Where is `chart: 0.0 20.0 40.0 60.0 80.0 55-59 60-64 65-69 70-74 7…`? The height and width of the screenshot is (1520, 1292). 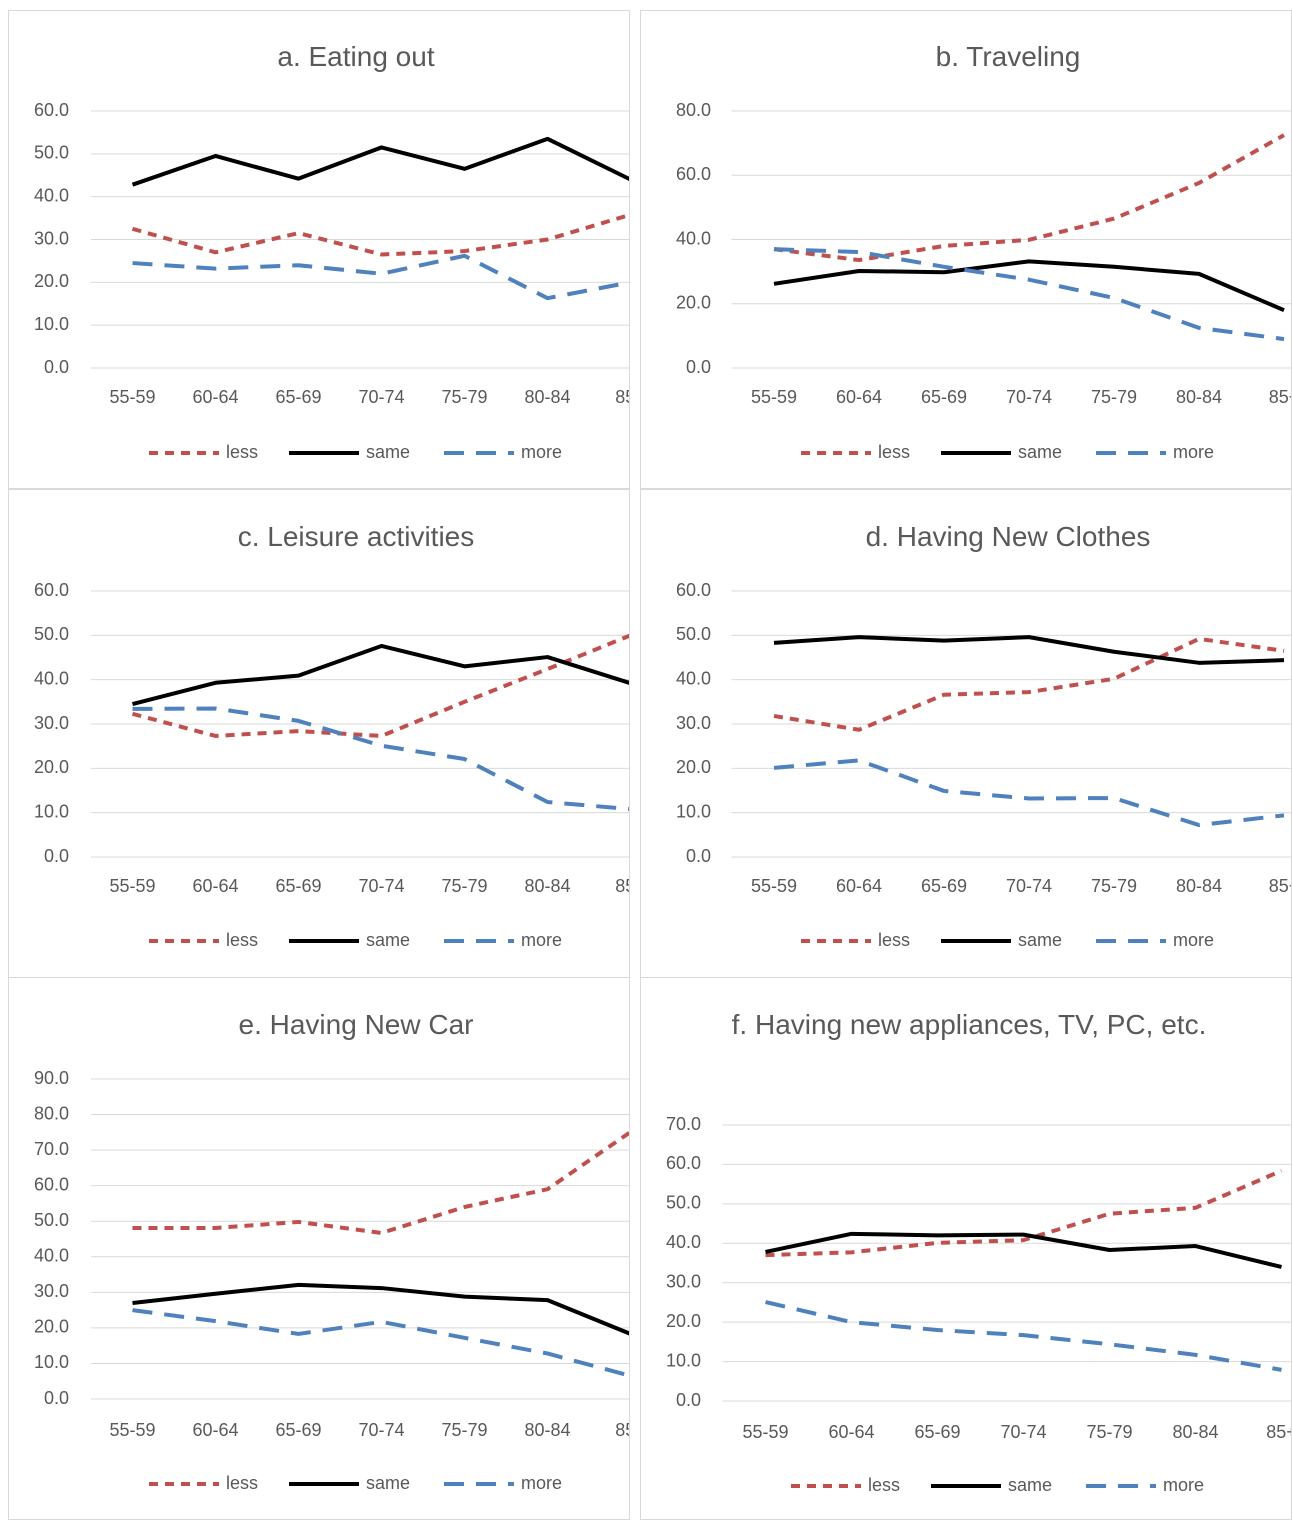
chart: 0.0 20.0 40.0 60.0 80.0 55-59 60-64 65-69 70-74 7… is located at coordinates (984, 281).